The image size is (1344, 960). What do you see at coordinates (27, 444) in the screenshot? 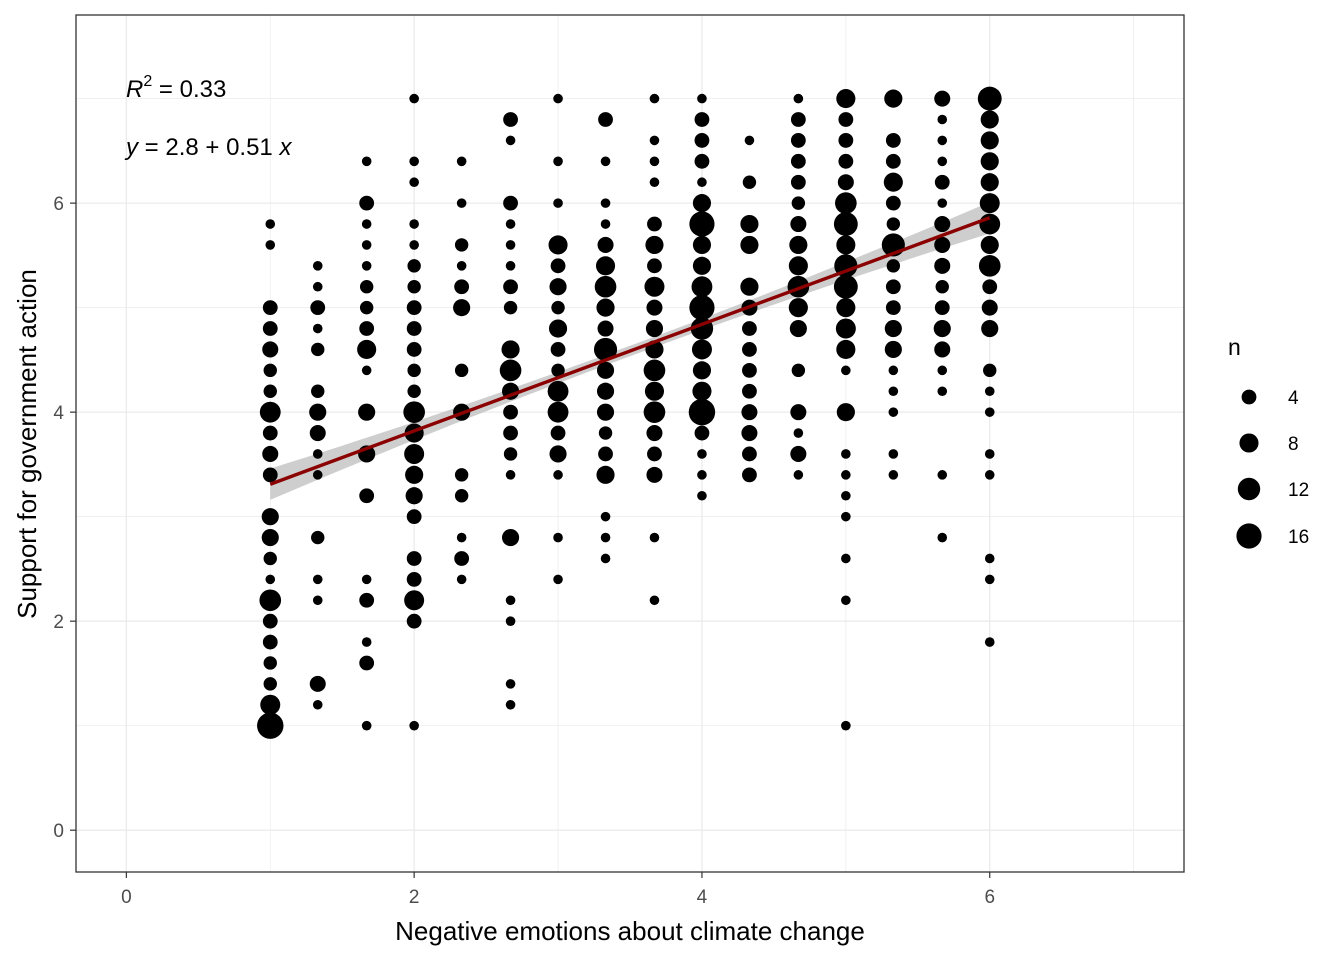
I see `y-axis-title: Support for government action` at bounding box center [27, 444].